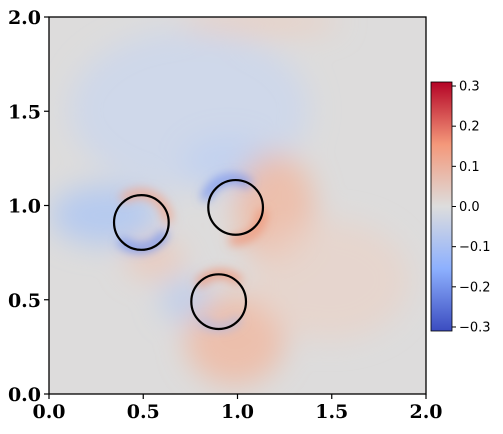  What do you see at coordinates (475, 287) in the screenshot?
I see `colorbar-tick-label: −0.2` at bounding box center [475, 287].